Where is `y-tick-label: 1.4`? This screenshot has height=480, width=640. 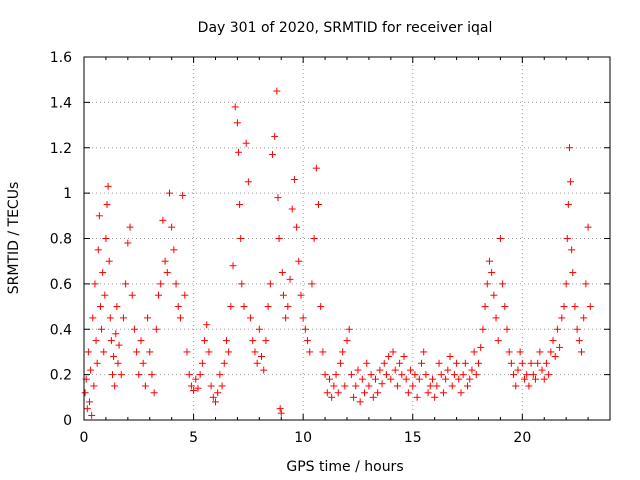
y-tick-label: 1.4 is located at coordinates (61, 103).